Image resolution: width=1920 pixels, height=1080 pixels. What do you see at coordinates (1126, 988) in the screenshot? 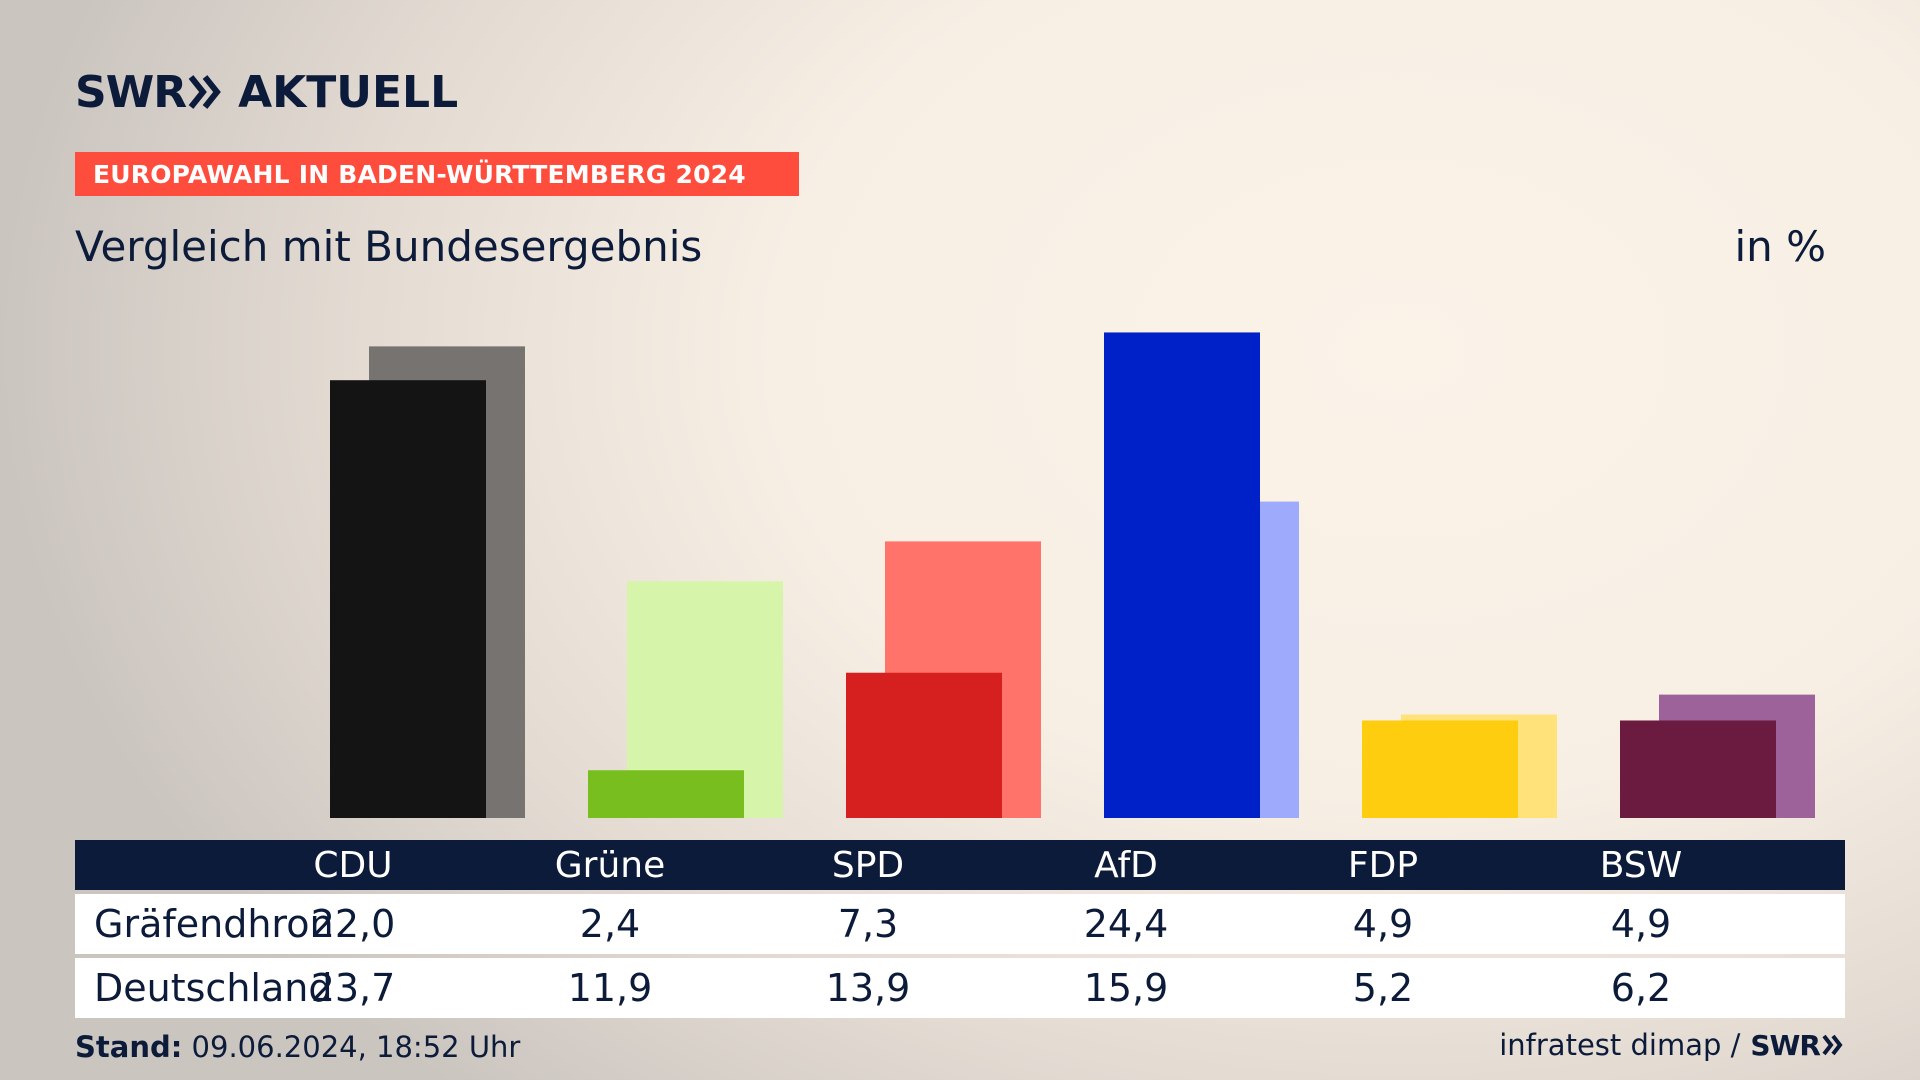
I see `table-cell: 15,9` at bounding box center [1126, 988].